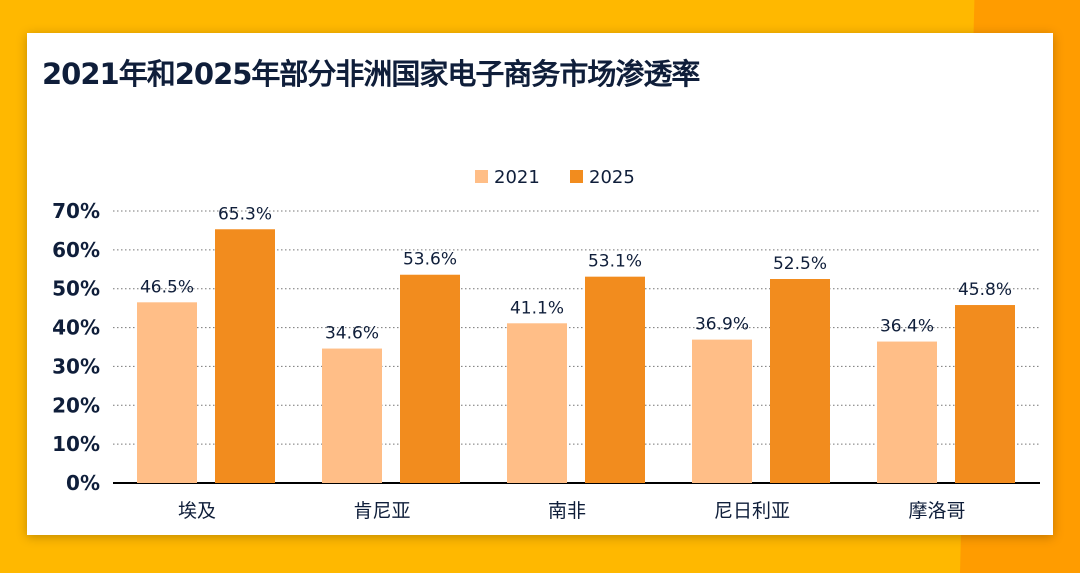 This screenshot has height=573, width=1080. I want to click on x-tick-label: 摩洛哥, so click(936, 511).